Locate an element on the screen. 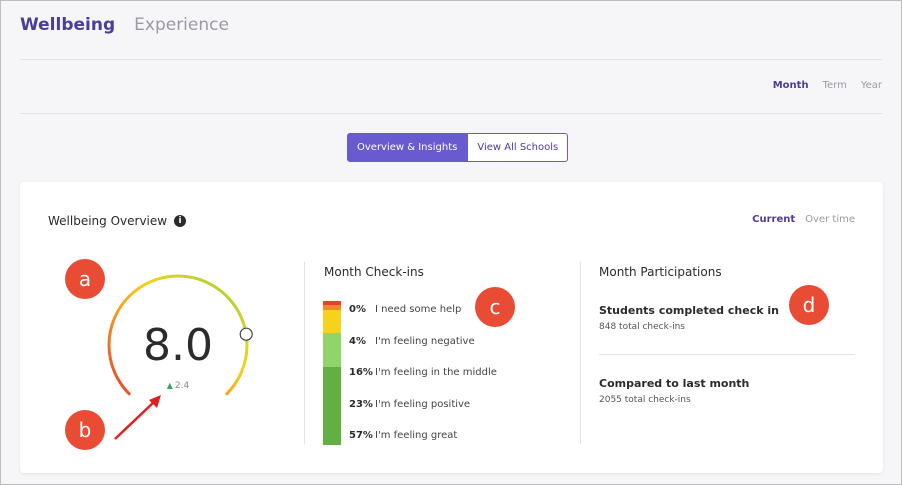  period-month: Month is located at coordinates (790, 85).